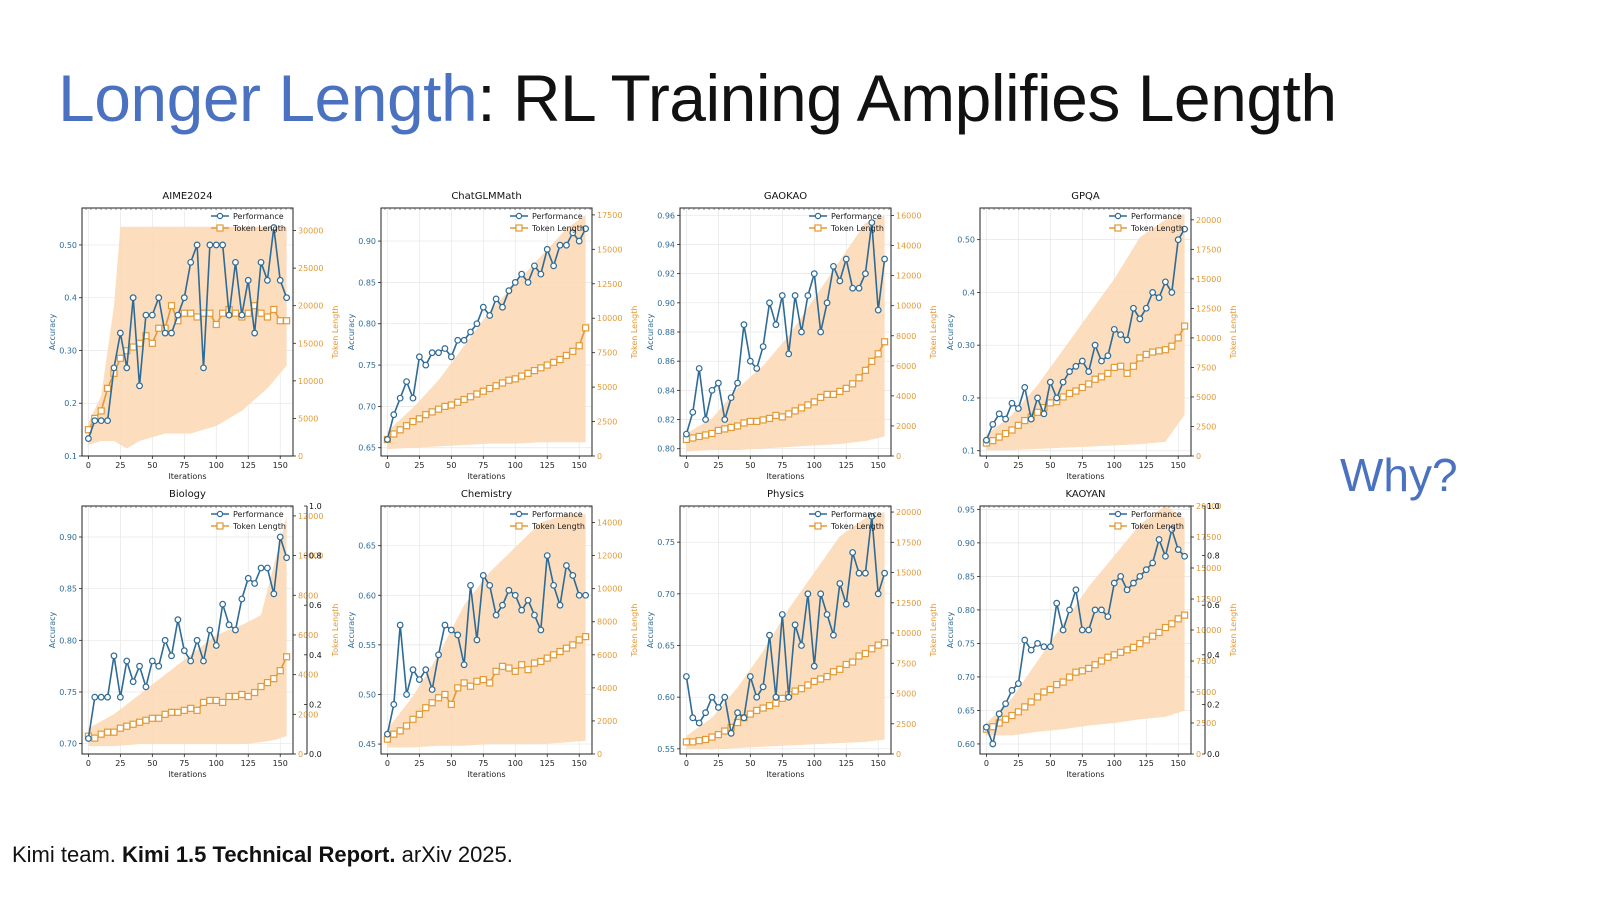  Describe the element at coordinates (666, 215) in the screenshot. I see `y-tick-label: 0.96` at that location.